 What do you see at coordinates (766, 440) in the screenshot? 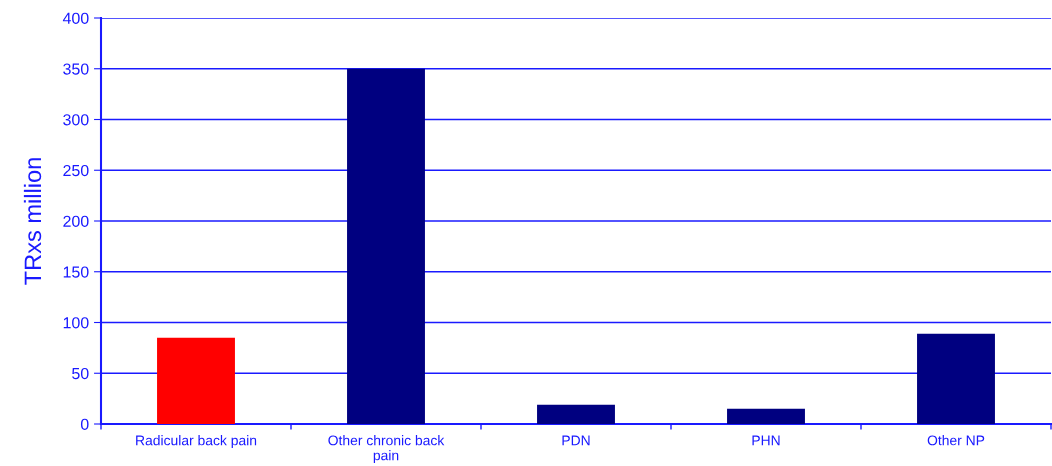
I see `x-tick-label: PHN` at bounding box center [766, 440].